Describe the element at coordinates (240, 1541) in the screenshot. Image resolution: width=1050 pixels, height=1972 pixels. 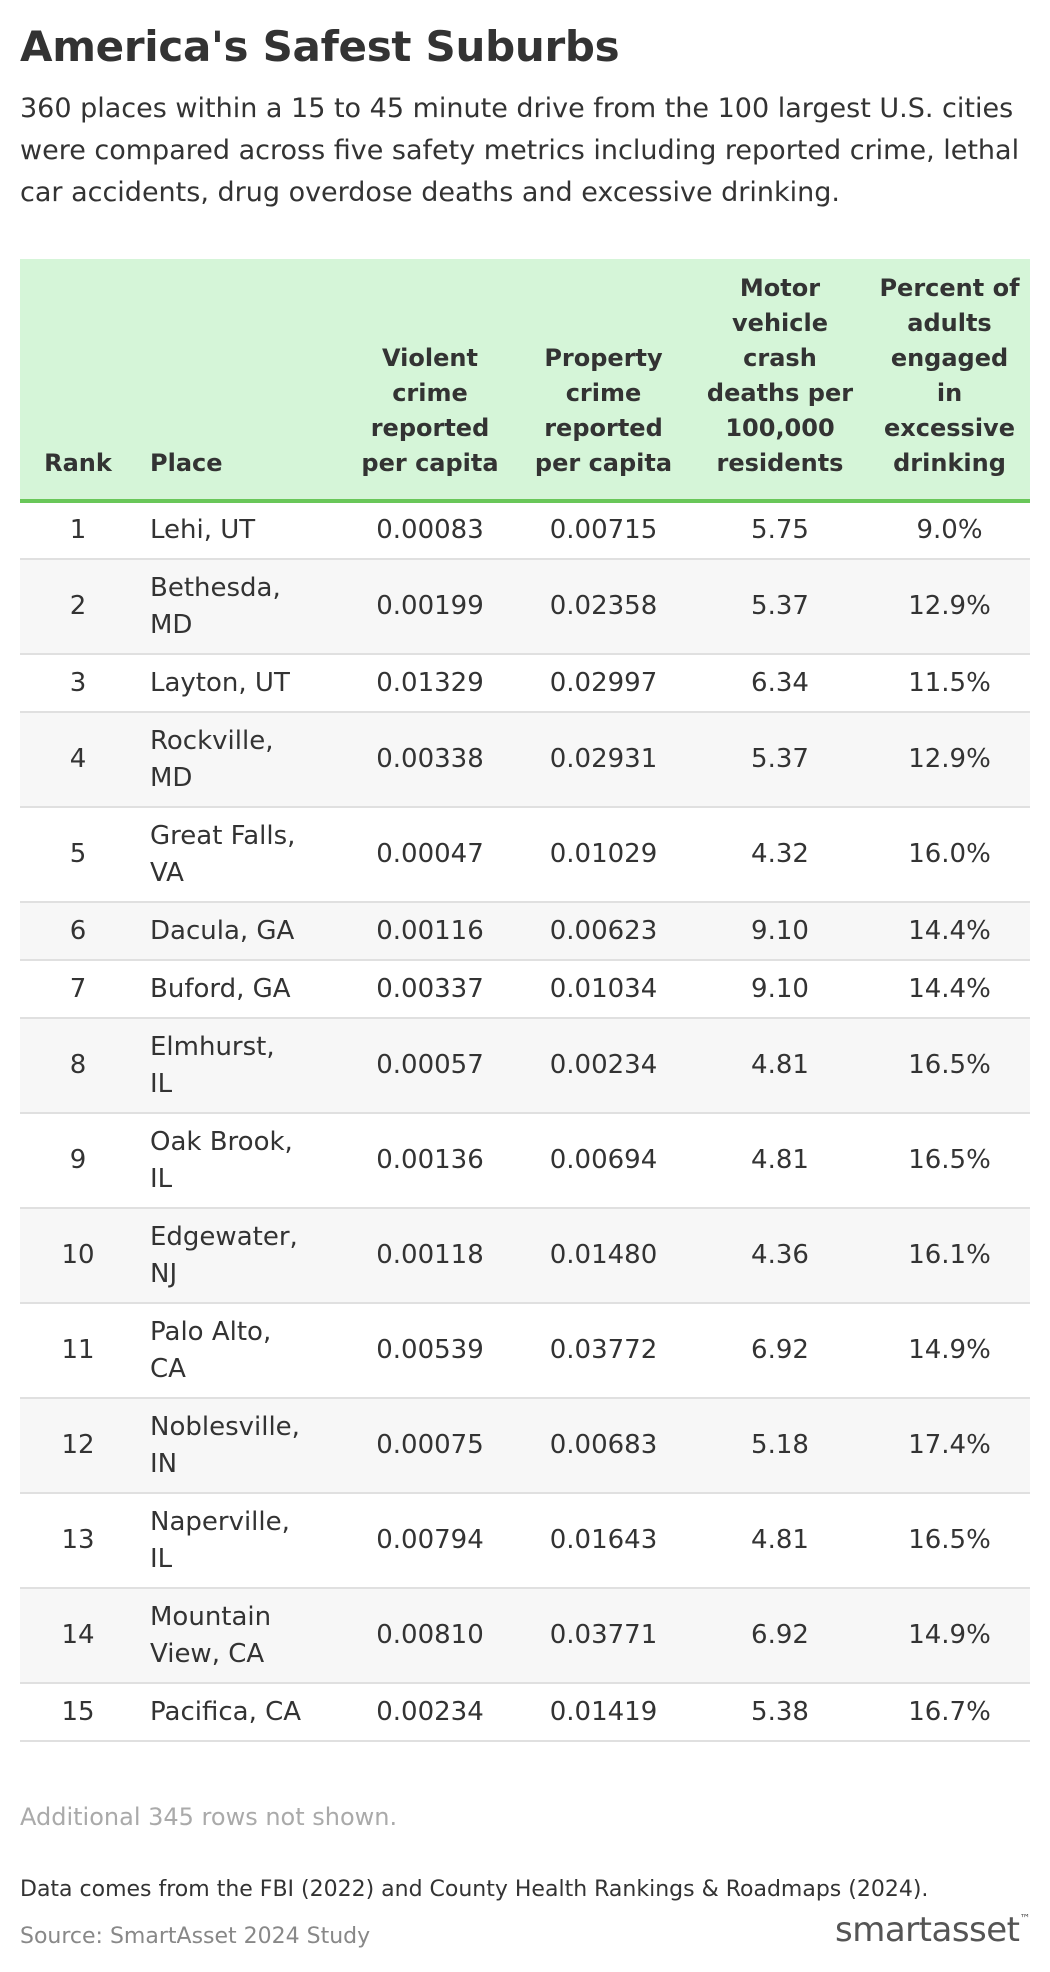
I see `cell-place: Naperville, IL` at that location.